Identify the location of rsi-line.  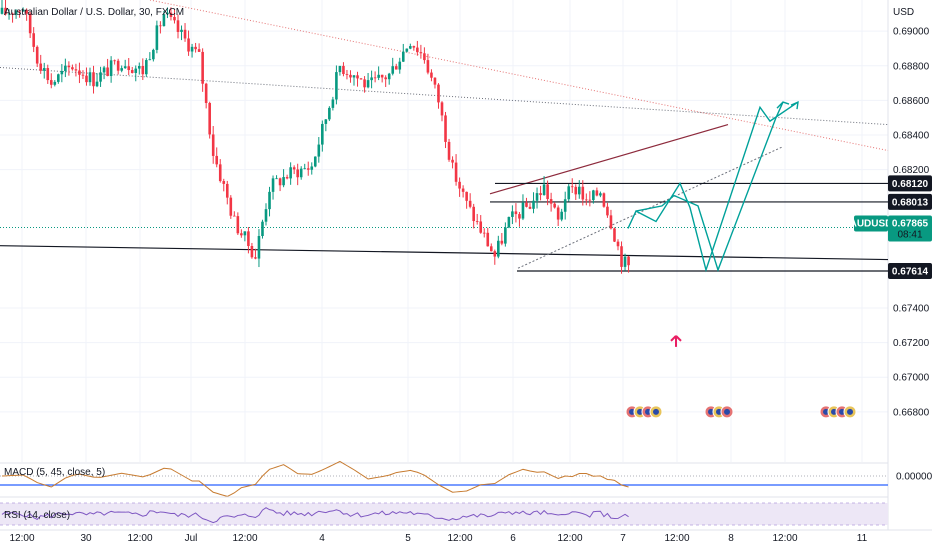
(315, 515).